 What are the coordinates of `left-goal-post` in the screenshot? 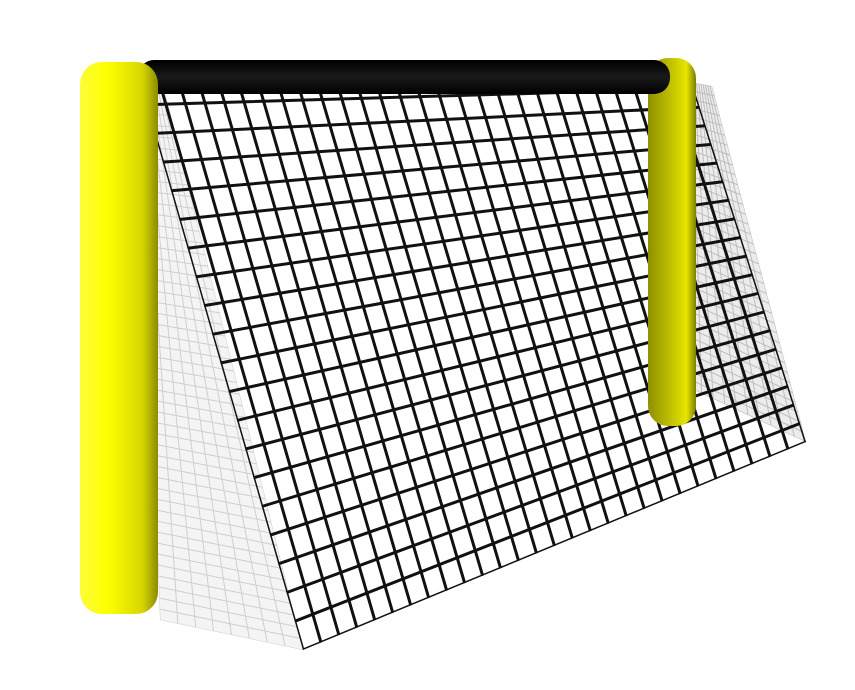 It's located at (119, 338).